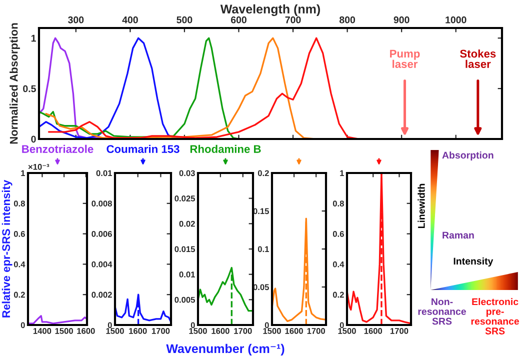 This screenshot has height=363, width=520. Describe the element at coordinates (458, 235) in the screenshot. I see `text: Raman` at that location.